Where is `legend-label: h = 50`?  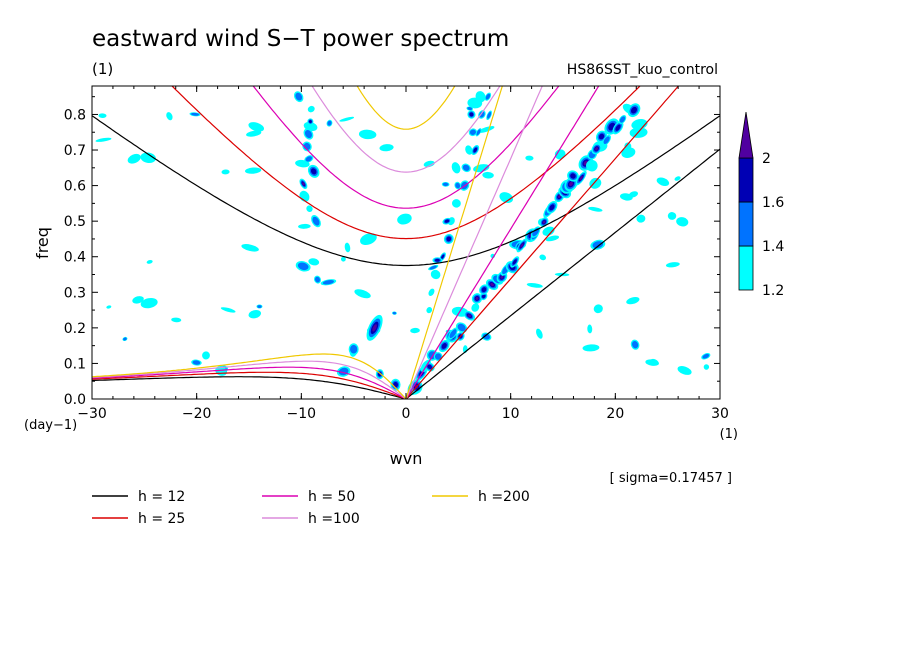 legend-label: h = 50 is located at coordinates (331, 497).